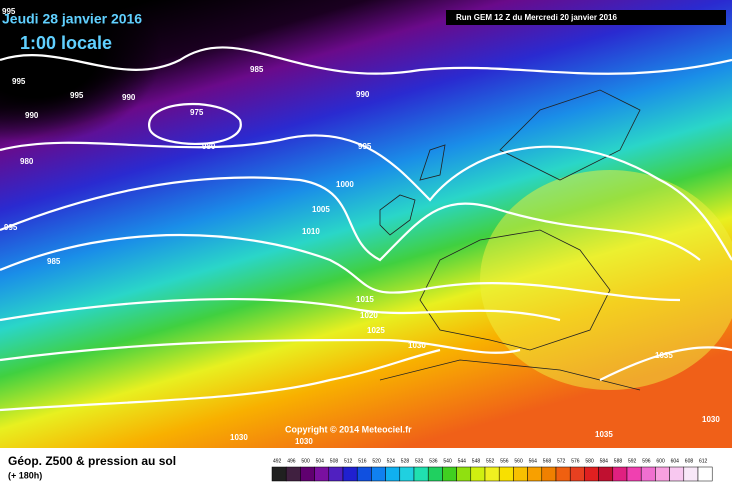 The width and height of the screenshot is (732, 488). I want to click on scale-label: 516, so click(362, 461).